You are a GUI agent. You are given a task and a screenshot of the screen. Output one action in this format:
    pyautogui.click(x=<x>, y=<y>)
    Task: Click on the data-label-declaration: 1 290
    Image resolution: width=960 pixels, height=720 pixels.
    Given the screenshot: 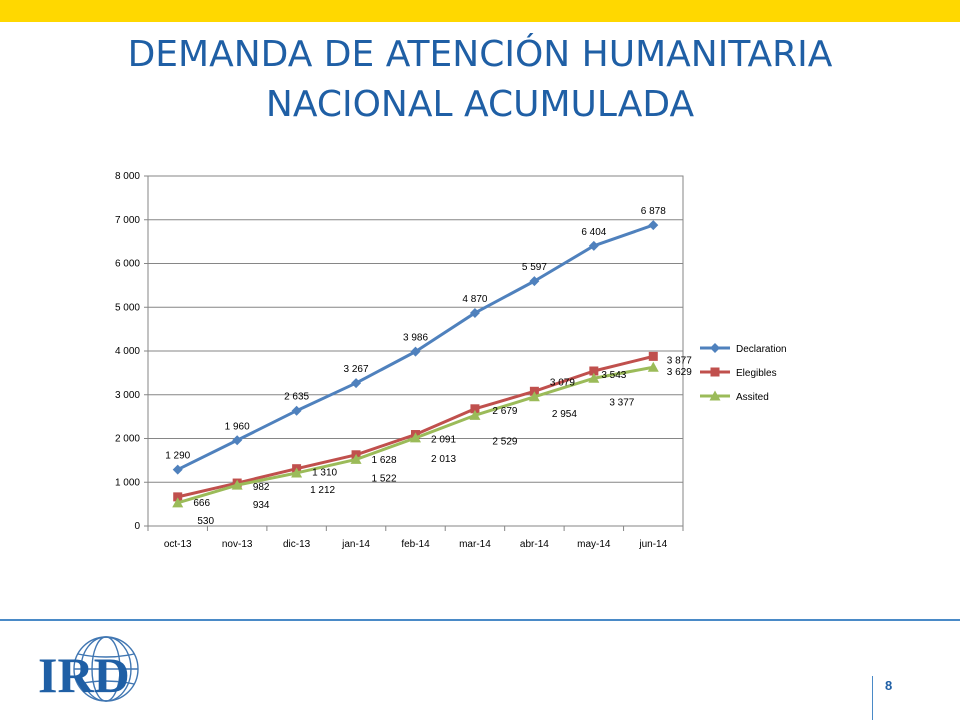 What is the action you would take?
    pyautogui.click(x=177, y=456)
    